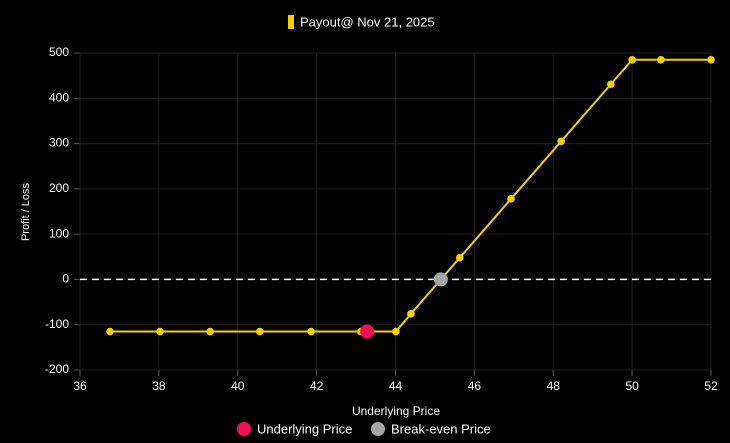 This screenshot has width=730, height=443. Describe the element at coordinates (396, 411) in the screenshot. I see `x-axis-title: Underlying Price` at that location.